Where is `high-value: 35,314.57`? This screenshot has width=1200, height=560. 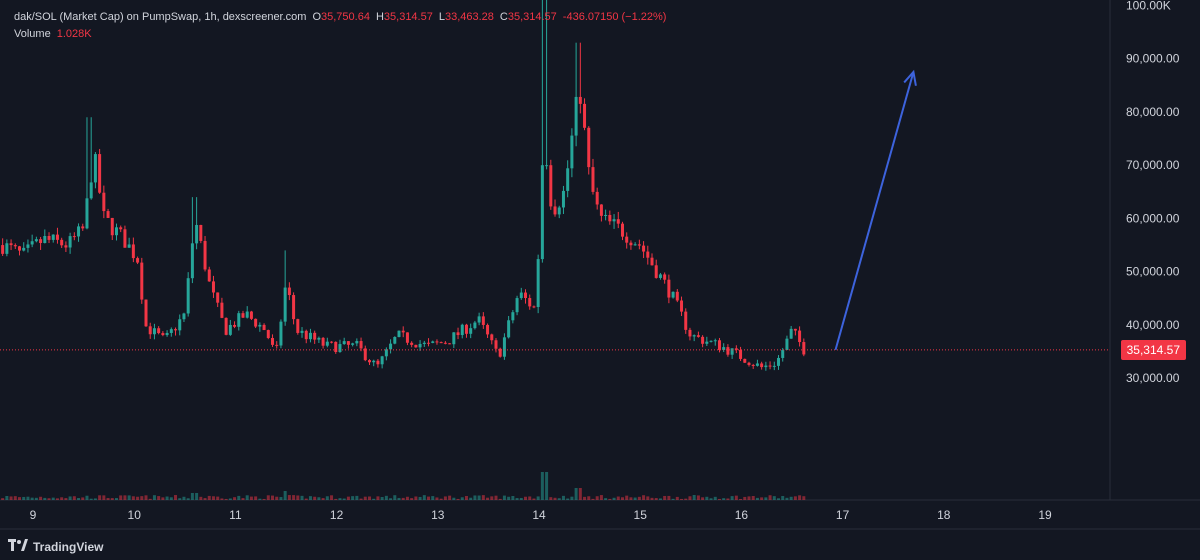 high-value: 35,314.57 is located at coordinates (408, 17).